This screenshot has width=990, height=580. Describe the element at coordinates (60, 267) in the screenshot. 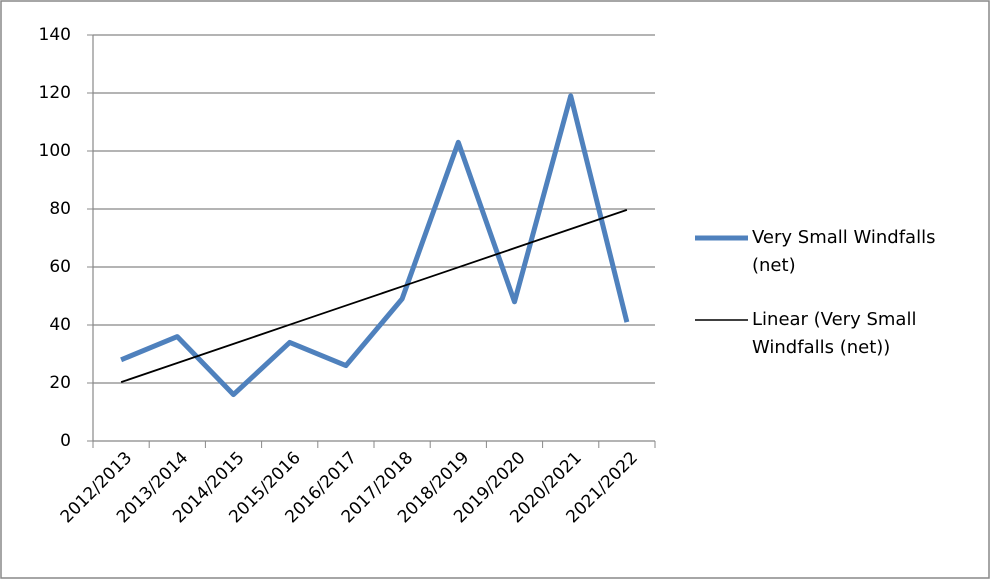

I see `y-tick-label: 60` at that location.